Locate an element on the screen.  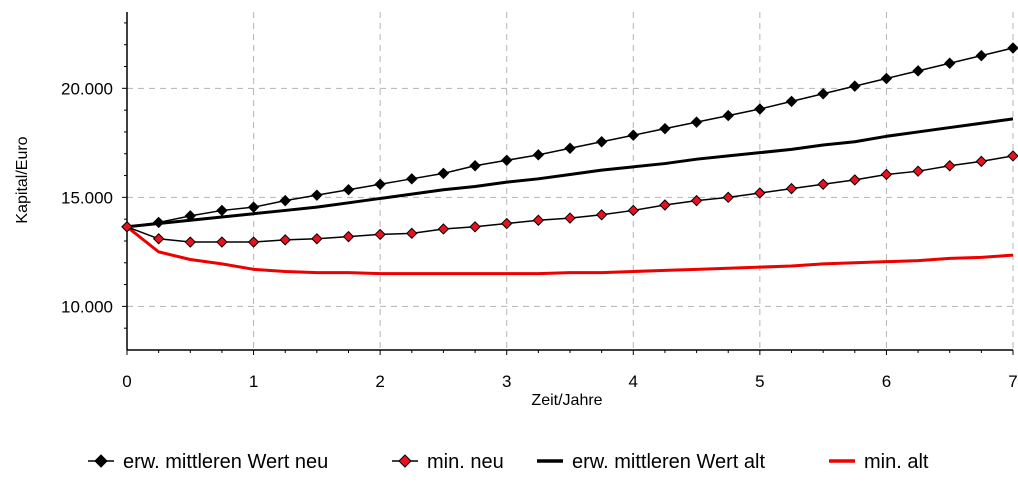
x-tick-label: 6 is located at coordinates (886, 381).